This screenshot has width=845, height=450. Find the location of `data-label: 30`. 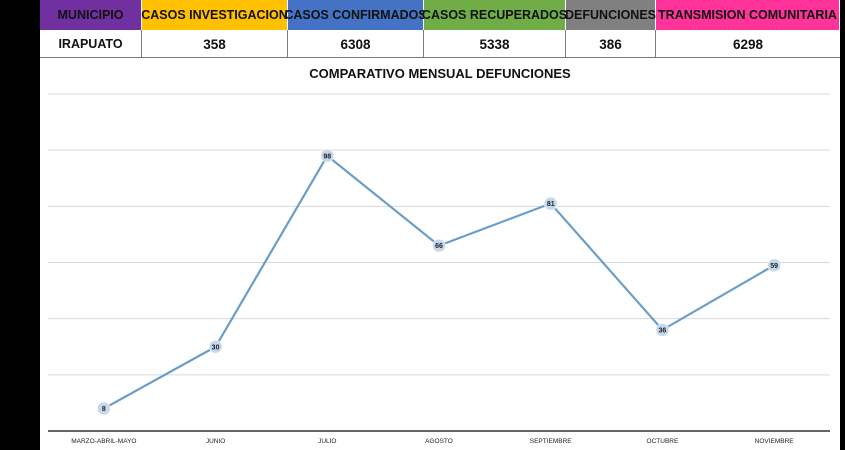

data-label: 30 is located at coordinates (216, 347).